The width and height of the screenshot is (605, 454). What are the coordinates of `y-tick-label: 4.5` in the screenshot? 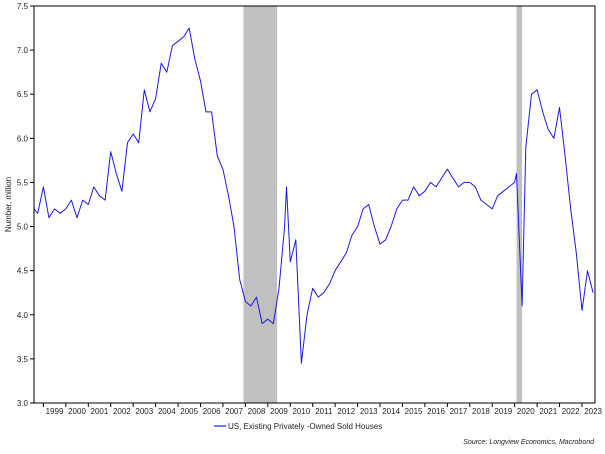 It's located at (23, 271).